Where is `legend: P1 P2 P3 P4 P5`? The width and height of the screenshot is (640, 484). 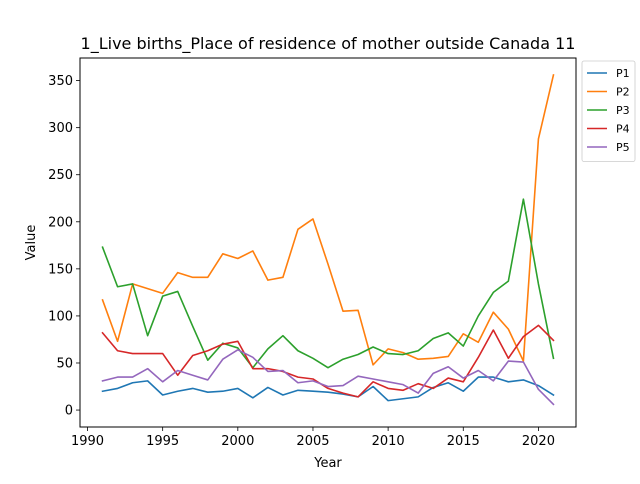
legend: P1 P2 P3 P4 P5 is located at coordinates (608, 111).